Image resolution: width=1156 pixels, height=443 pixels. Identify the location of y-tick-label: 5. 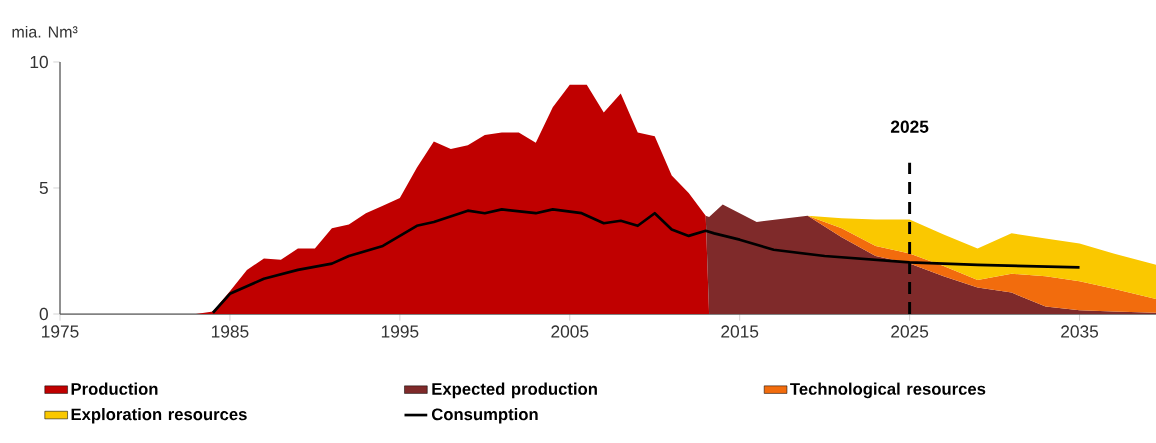
(43, 188).